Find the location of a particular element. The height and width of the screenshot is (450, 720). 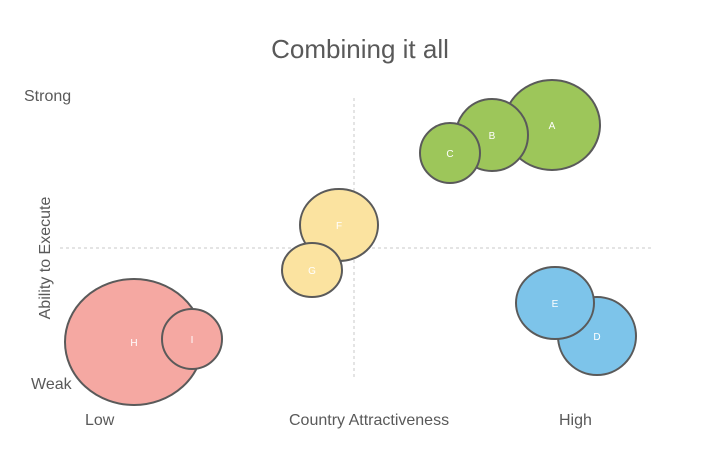

bubble-g: G is located at coordinates (312, 270).